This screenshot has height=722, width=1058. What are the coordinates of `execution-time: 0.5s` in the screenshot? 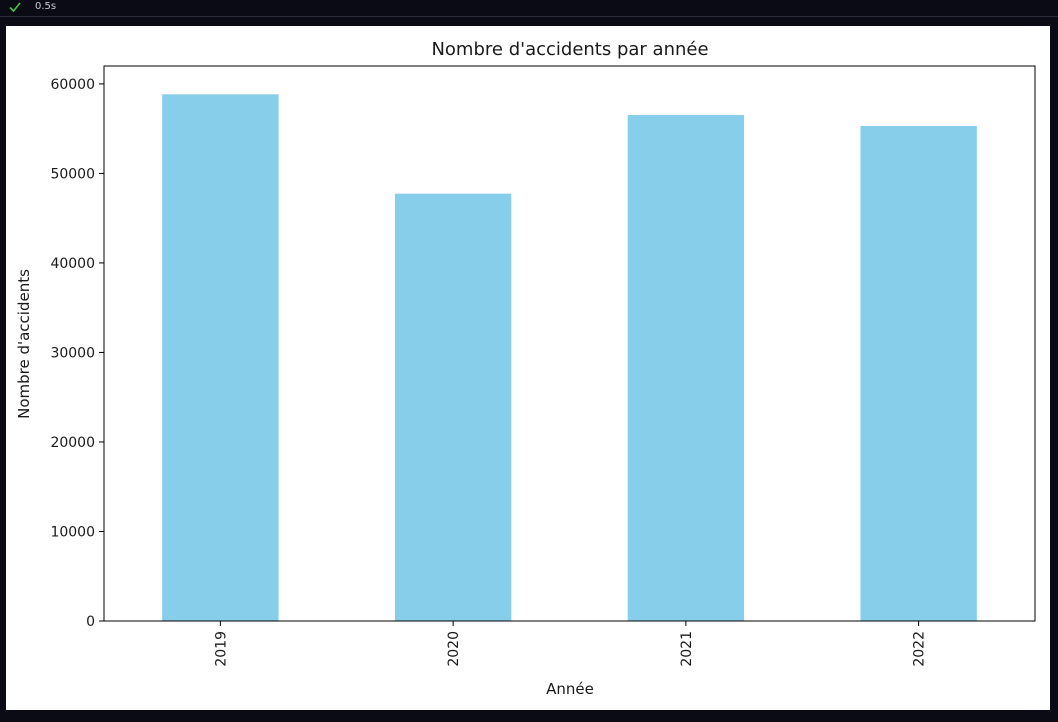 It's located at (46, 6).